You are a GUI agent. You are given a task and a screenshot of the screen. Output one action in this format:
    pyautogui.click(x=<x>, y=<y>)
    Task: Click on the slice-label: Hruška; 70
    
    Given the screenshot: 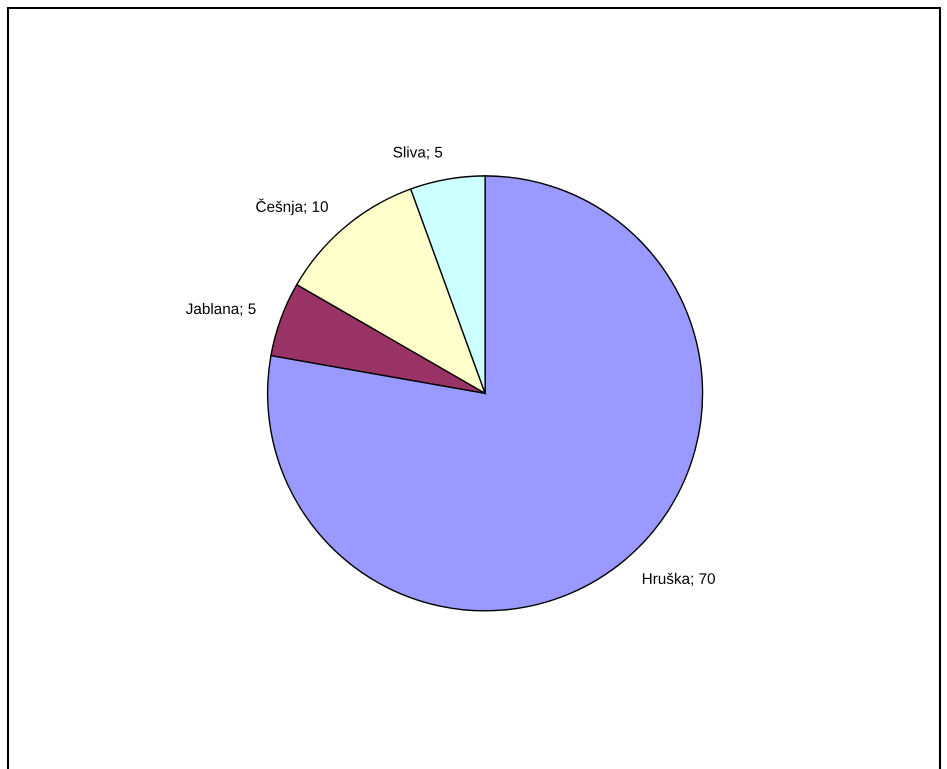 What is the action you would take?
    pyautogui.click(x=678, y=579)
    